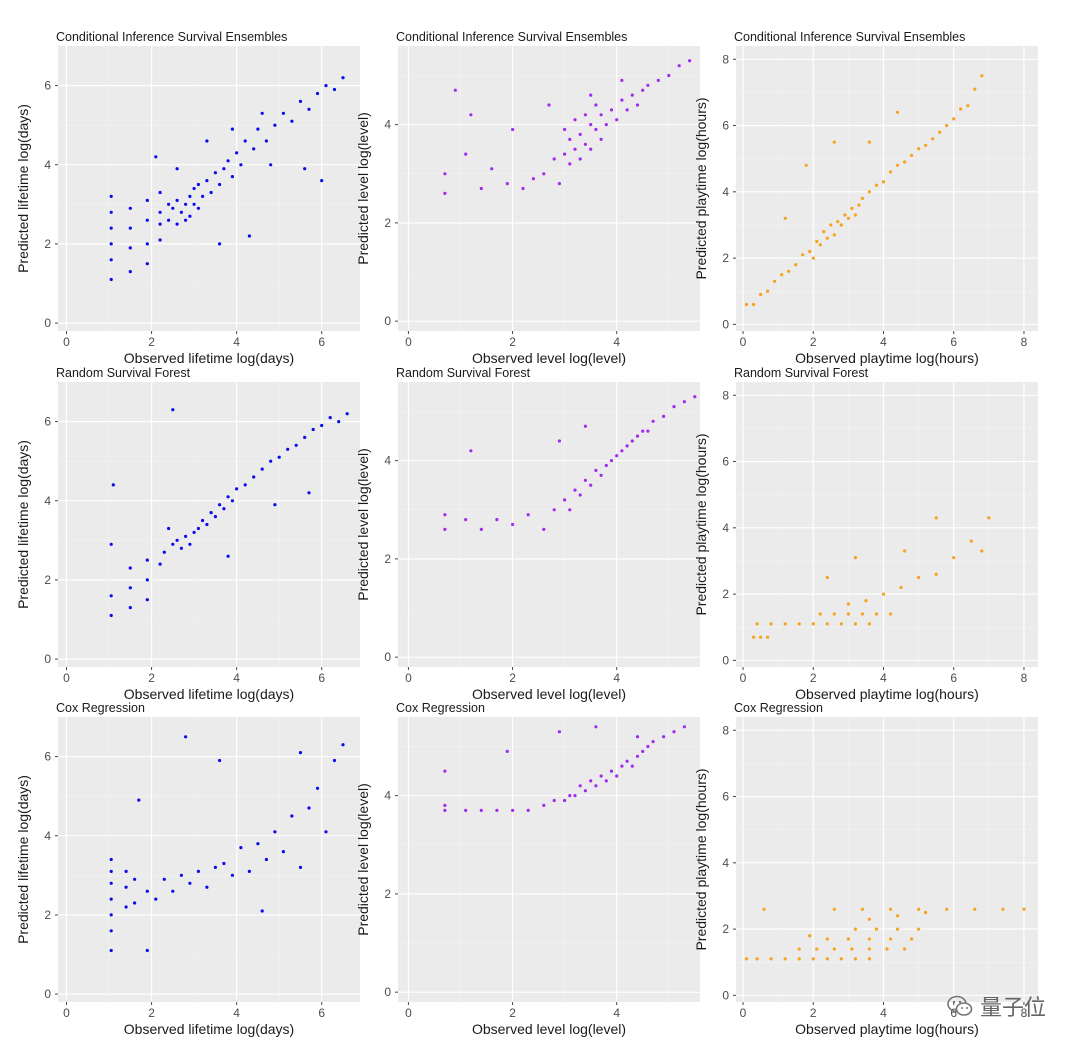 This screenshot has height=1056, width=1080. What do you see at coordinates (47, 323) in the screenshot?
I see `y-tick-label: 0` at bounding box center [47, 323].